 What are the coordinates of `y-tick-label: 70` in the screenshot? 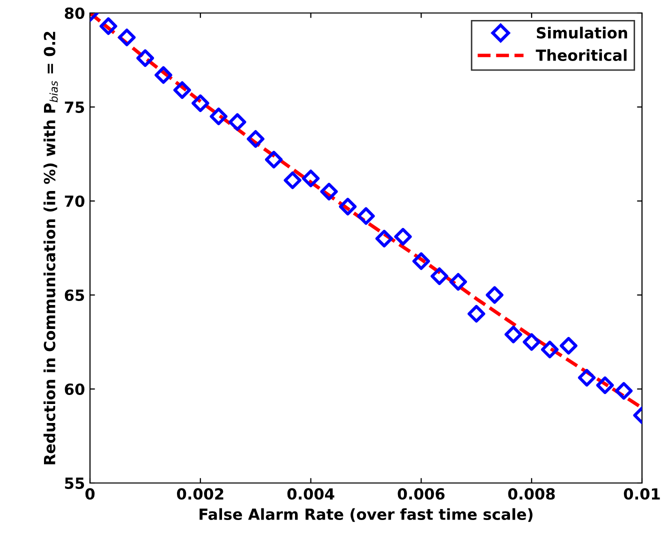 It's located at (74, 201).